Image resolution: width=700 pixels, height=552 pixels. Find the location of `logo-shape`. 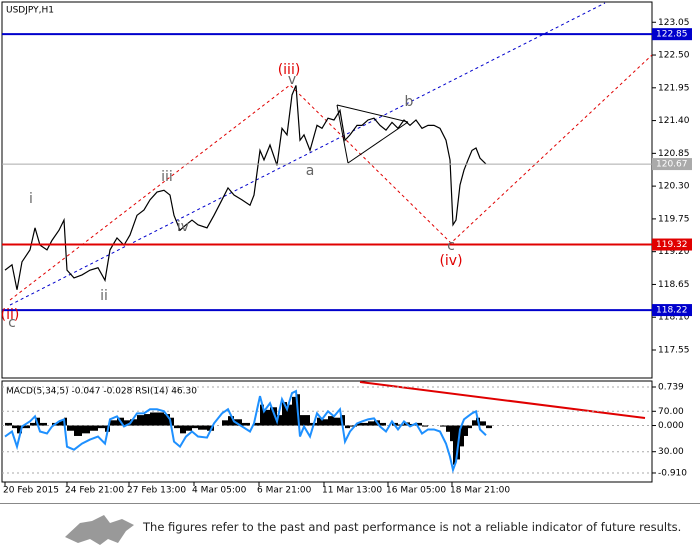

logo-shape is located at coordinates (99, 530).